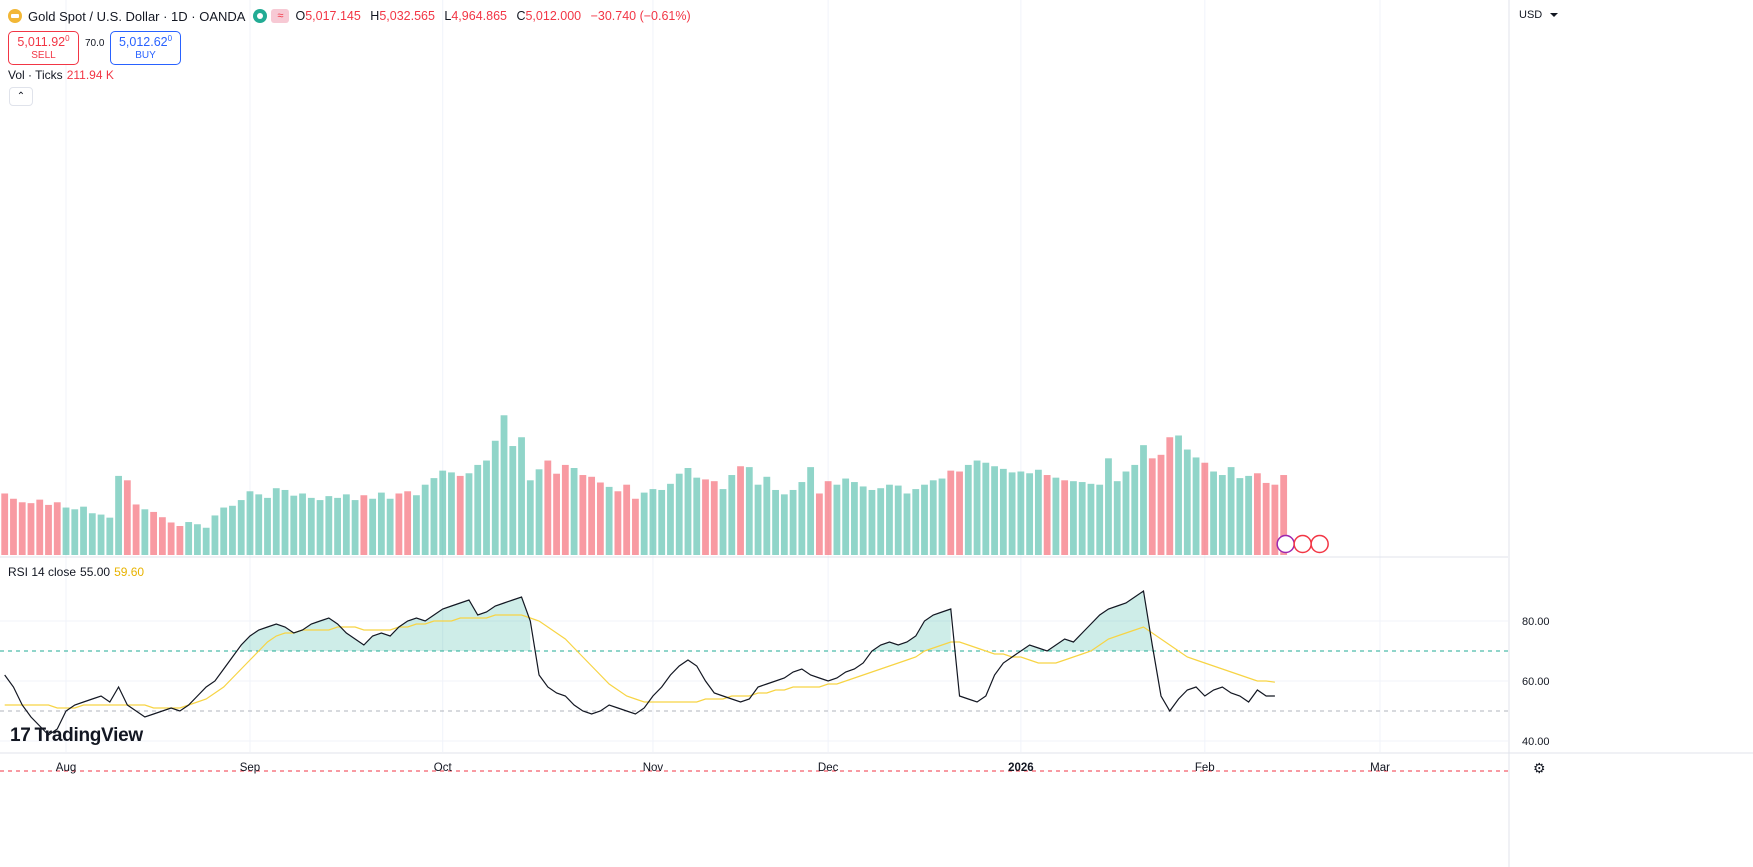 The width and height of the screenshot is (1753, 867). What do you see at coordinates (20, 735) in the screenshot?
I see `tradingview-icon: 17` at bounding box center [20, 735].